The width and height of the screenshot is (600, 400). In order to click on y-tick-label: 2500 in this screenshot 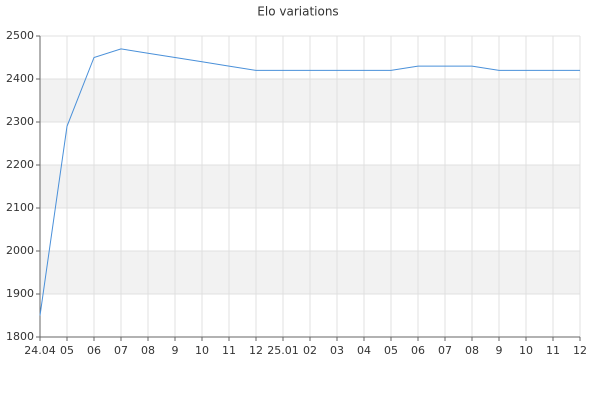, I will do `click(20, 35)`.